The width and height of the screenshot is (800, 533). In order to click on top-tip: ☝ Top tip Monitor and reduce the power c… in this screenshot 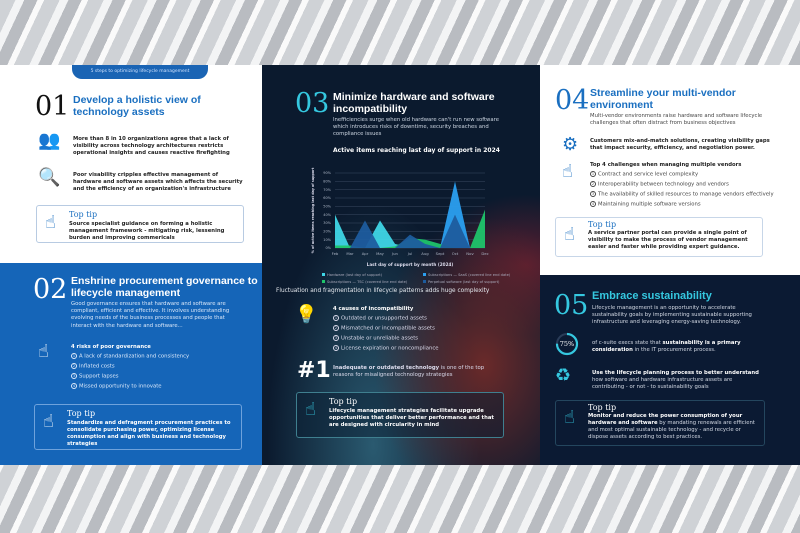, I will do `click(660, 423)`.